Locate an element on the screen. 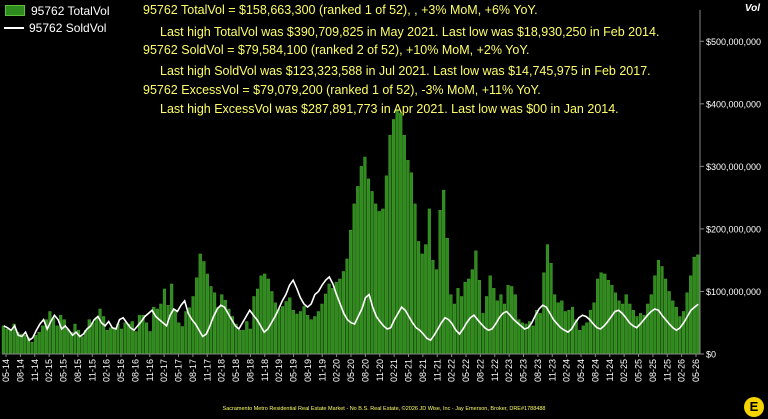 The height and width of the screenshot is (419, 768). x-tick-label: 11-16 is located at coordinates (150, 370).